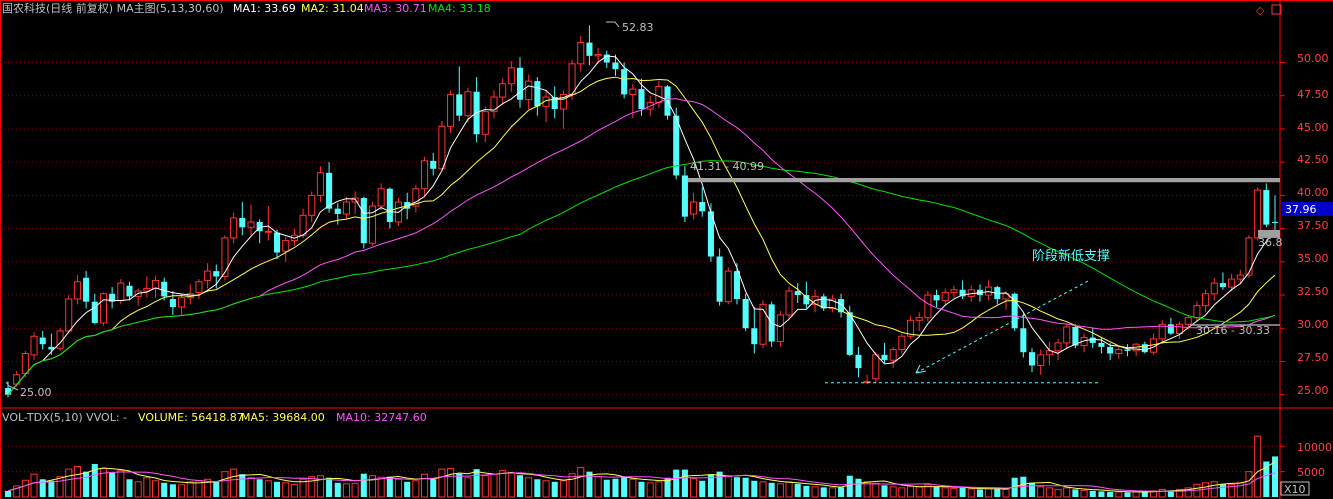 The height and width of the screenshot is (499, 1333). What do you see at coordinates (113, 8) in the screenshot?
I see `chart-title: 国农科技(日线 前复权) MA主图(5,13,30,60)` at bounding box center [113, 8].